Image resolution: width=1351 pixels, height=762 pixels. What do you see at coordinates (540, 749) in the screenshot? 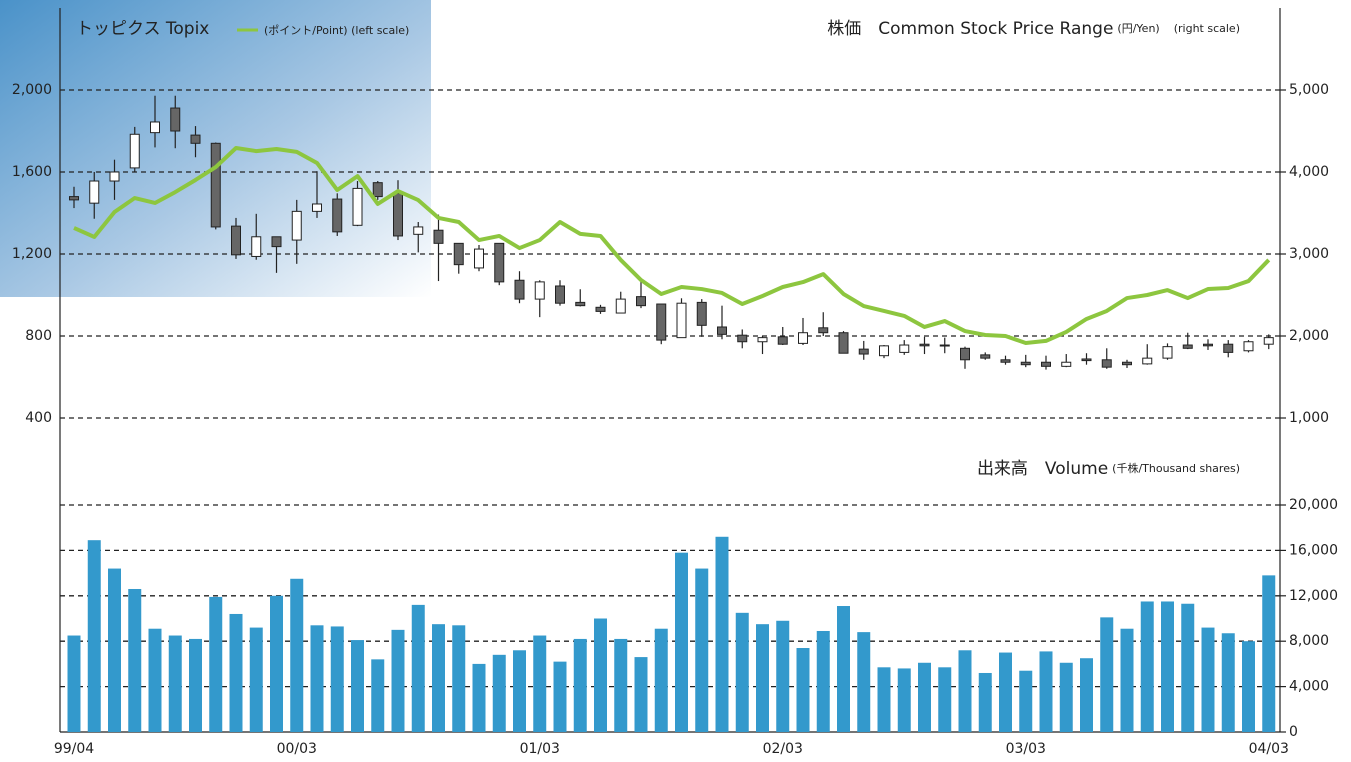
I see `x-tick-label: 01/03` at bounding box center [540, 749].